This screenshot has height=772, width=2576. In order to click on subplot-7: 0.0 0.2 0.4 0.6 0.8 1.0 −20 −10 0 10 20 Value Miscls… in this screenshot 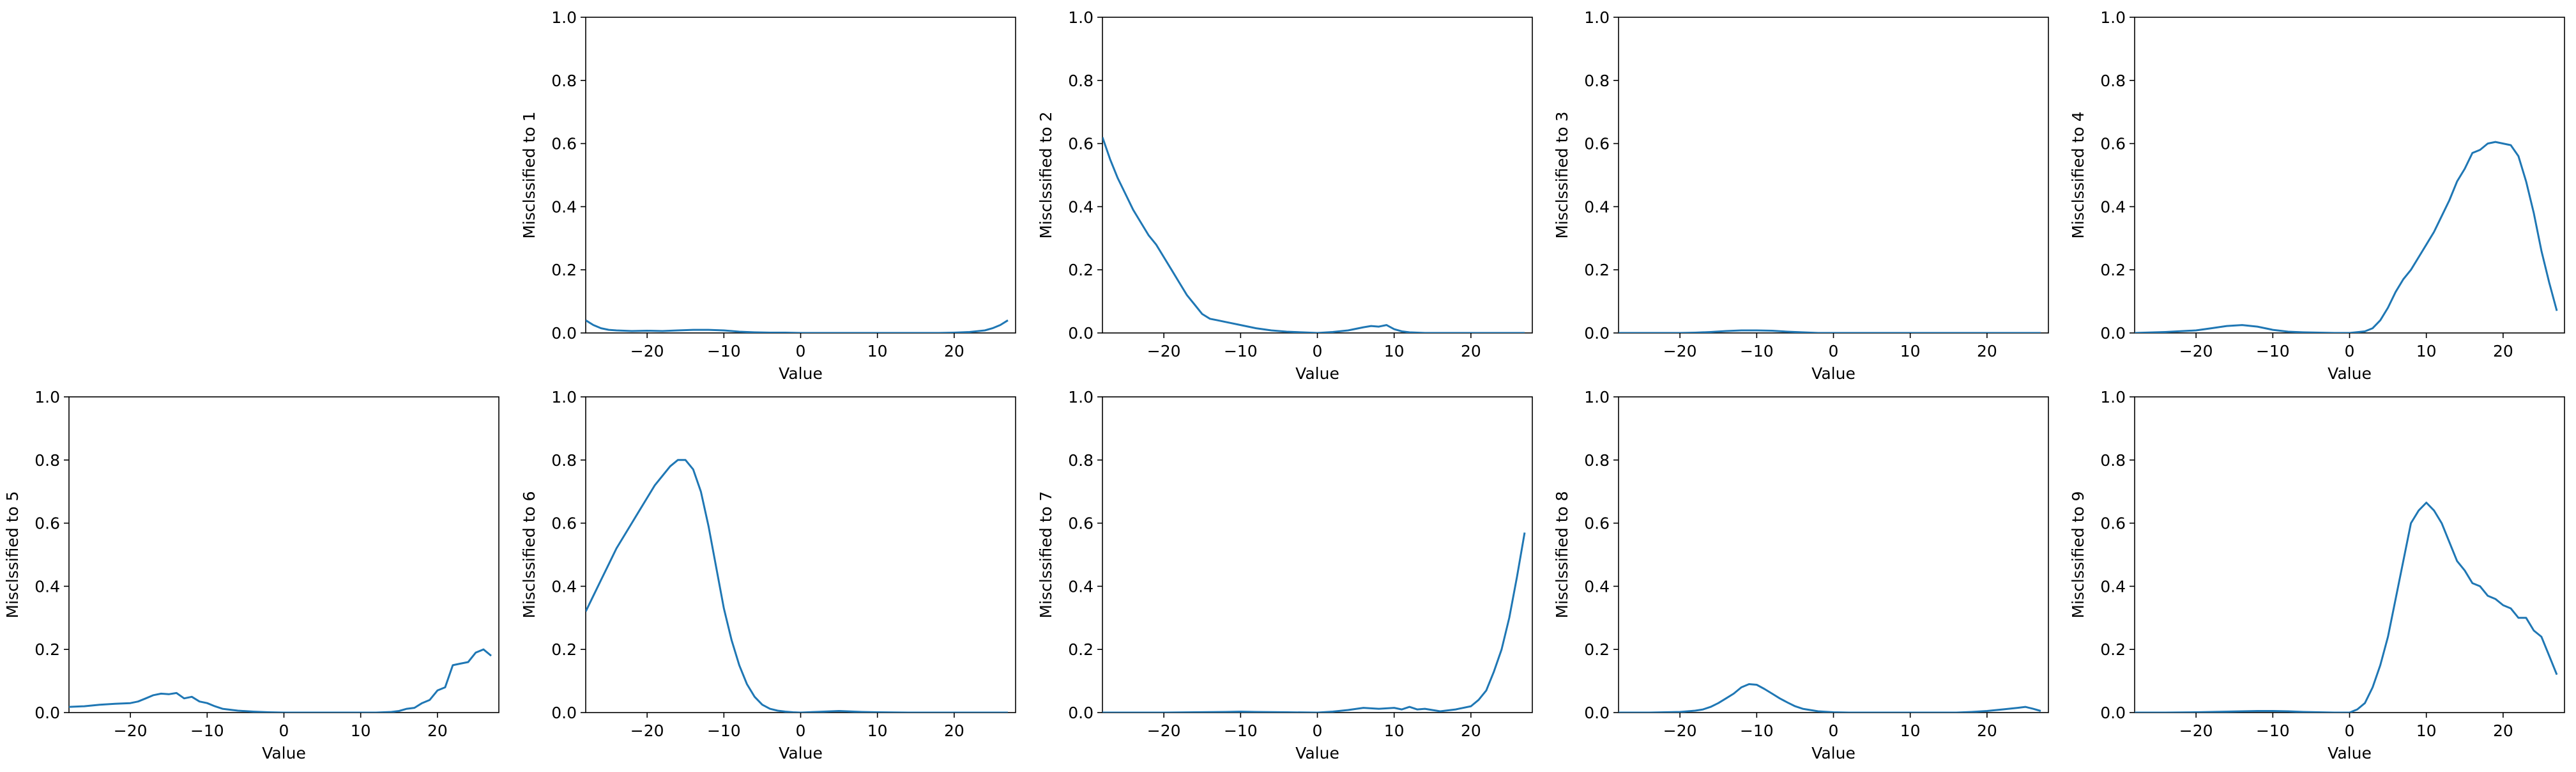, I will do `click(1285, 575)`.